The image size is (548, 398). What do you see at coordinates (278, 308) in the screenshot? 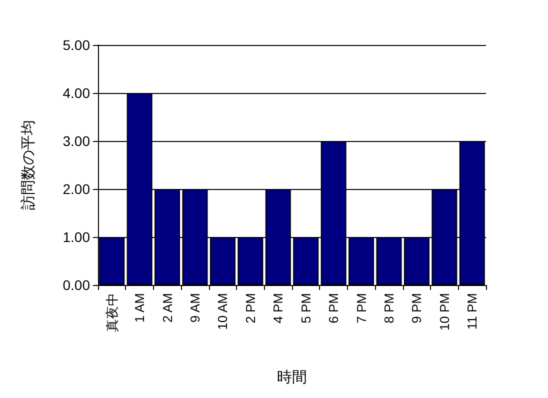
I see `x-tick-label: 4 PM` at bounding box center [278, 308].